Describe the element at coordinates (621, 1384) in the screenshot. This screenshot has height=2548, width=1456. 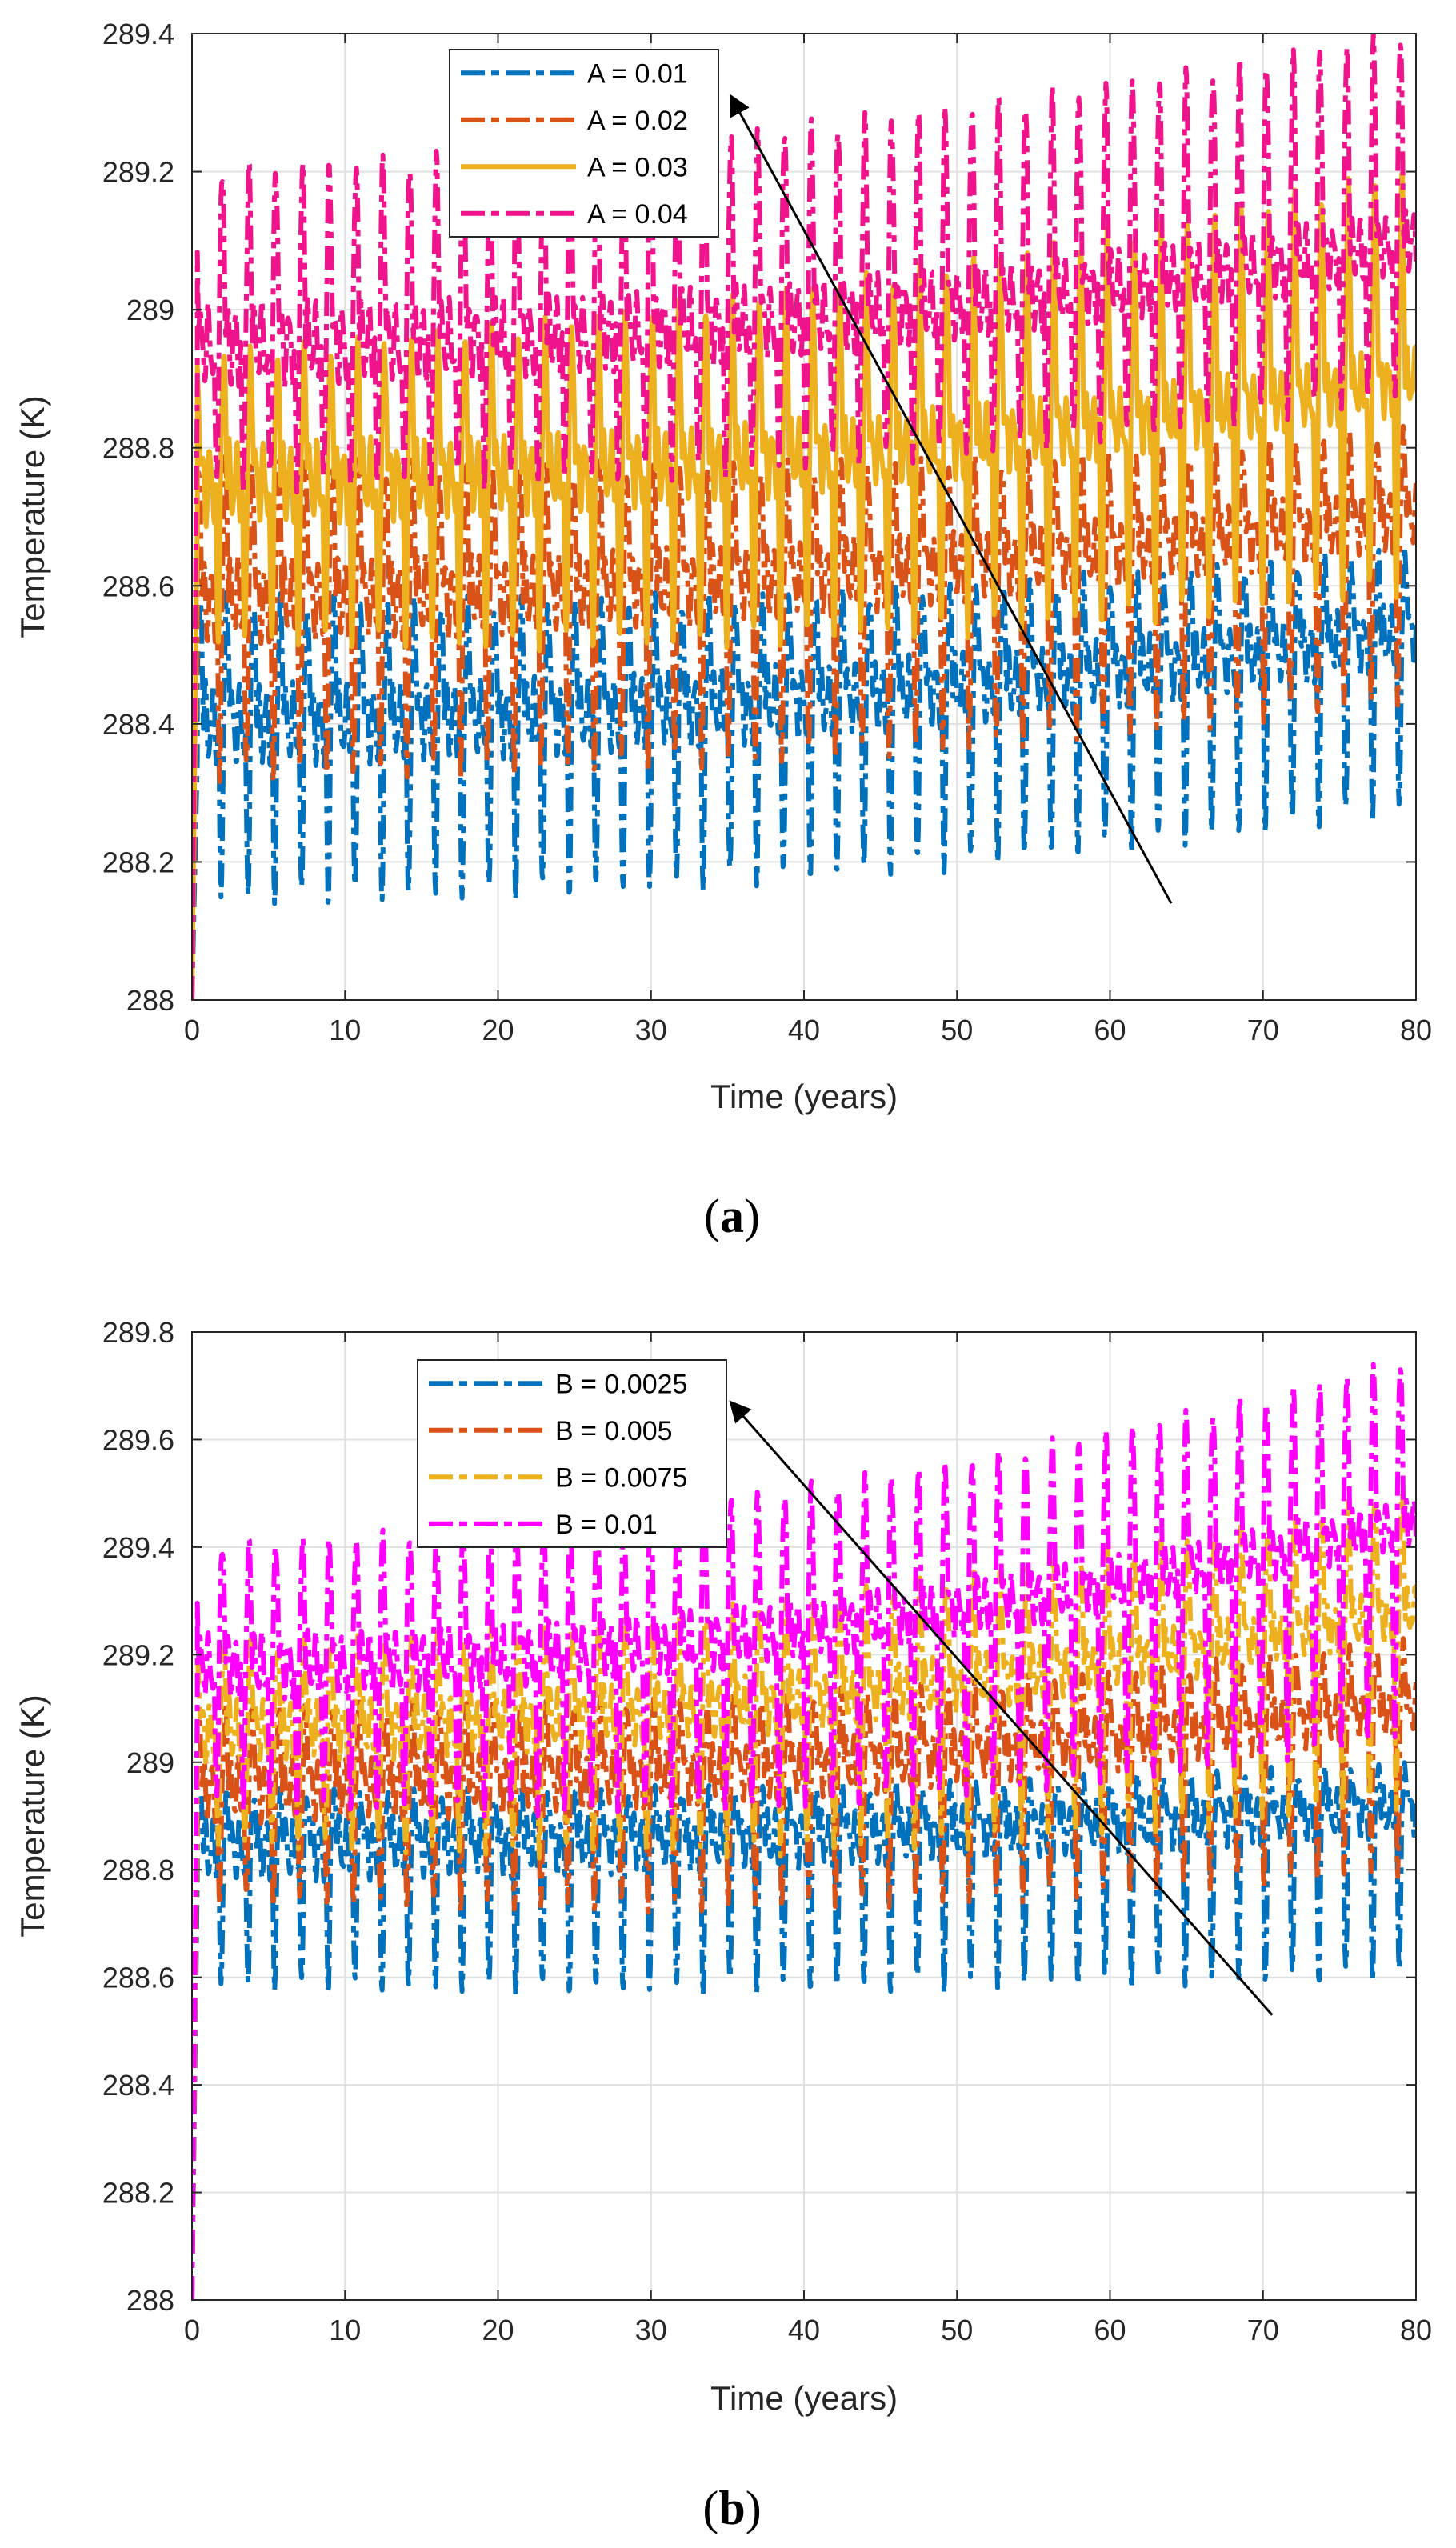
I see `legend-entry-label: B = 0.0025` at that location.